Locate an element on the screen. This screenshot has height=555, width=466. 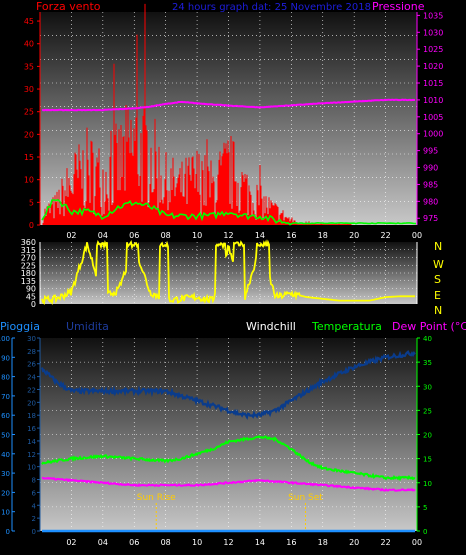
pressure-tick-label: 1020 is located at coordinates (433, 66).